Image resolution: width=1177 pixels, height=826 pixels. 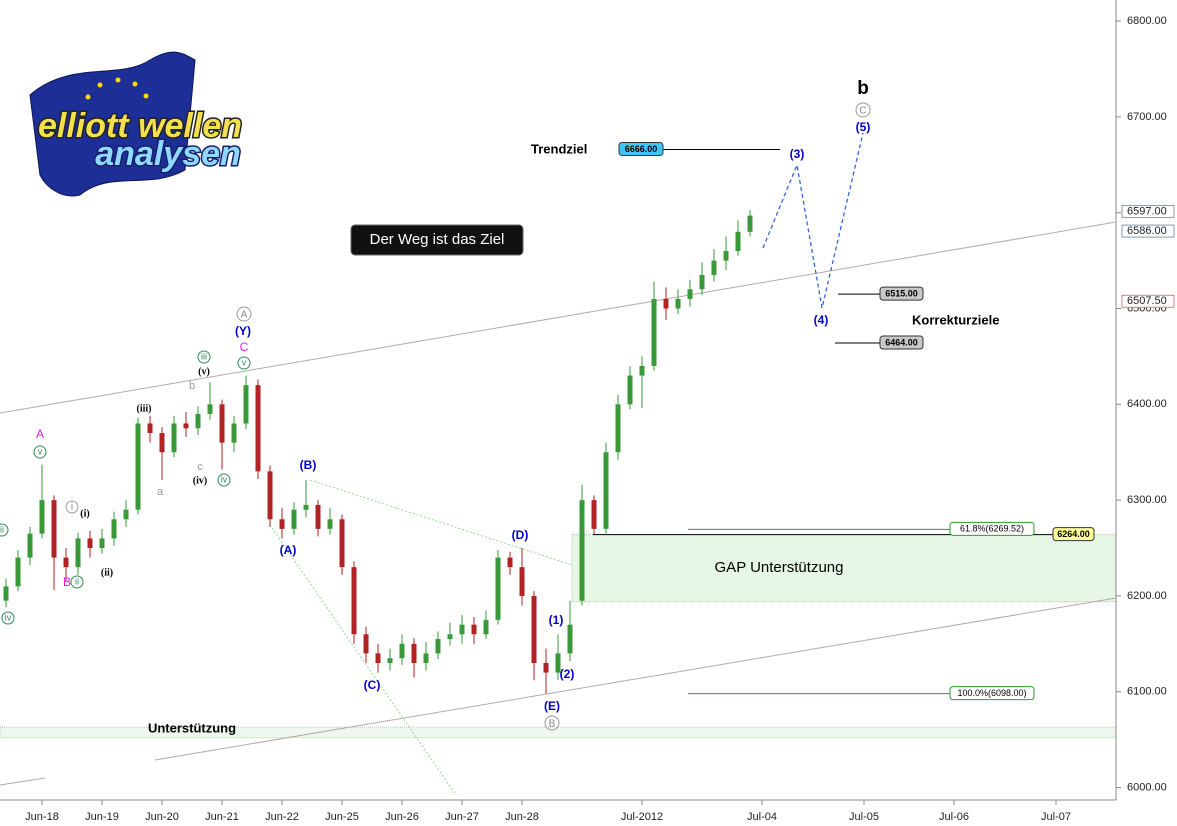 What do you see at coordinates (1148, 301) in the screenshot?
I see `price-marker-box` at bounding box center [1148, 301].